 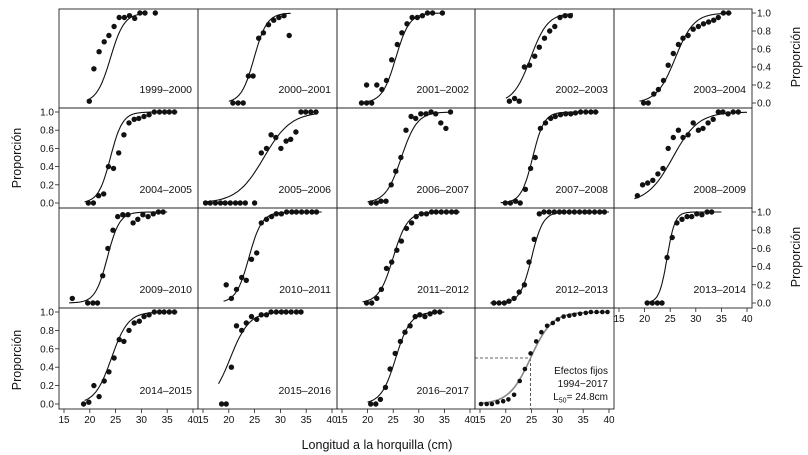 What do you see at coordinates (267, 258) in the screenshot?
I see `panel-12: 2010–2011` at bounding box center [267, 258].